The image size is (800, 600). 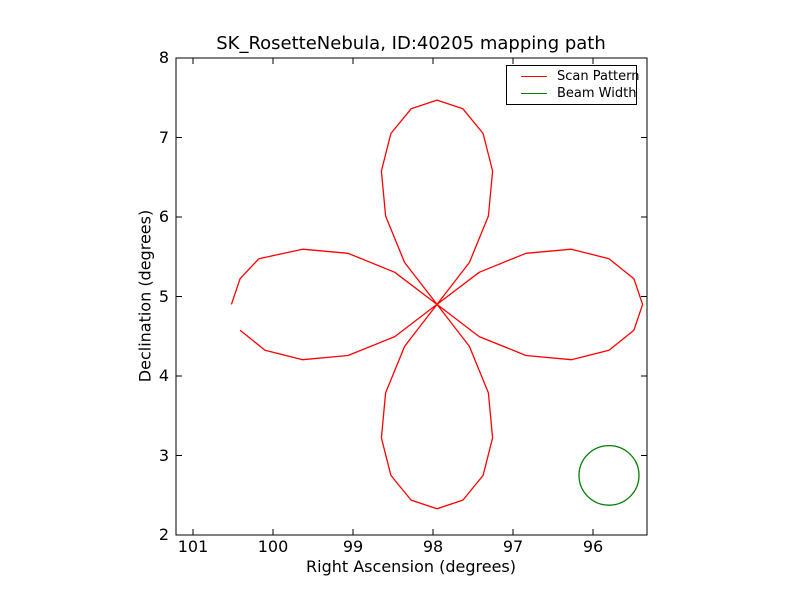 I want to click on y-tick-label: 7, so click(x=163, y=137).